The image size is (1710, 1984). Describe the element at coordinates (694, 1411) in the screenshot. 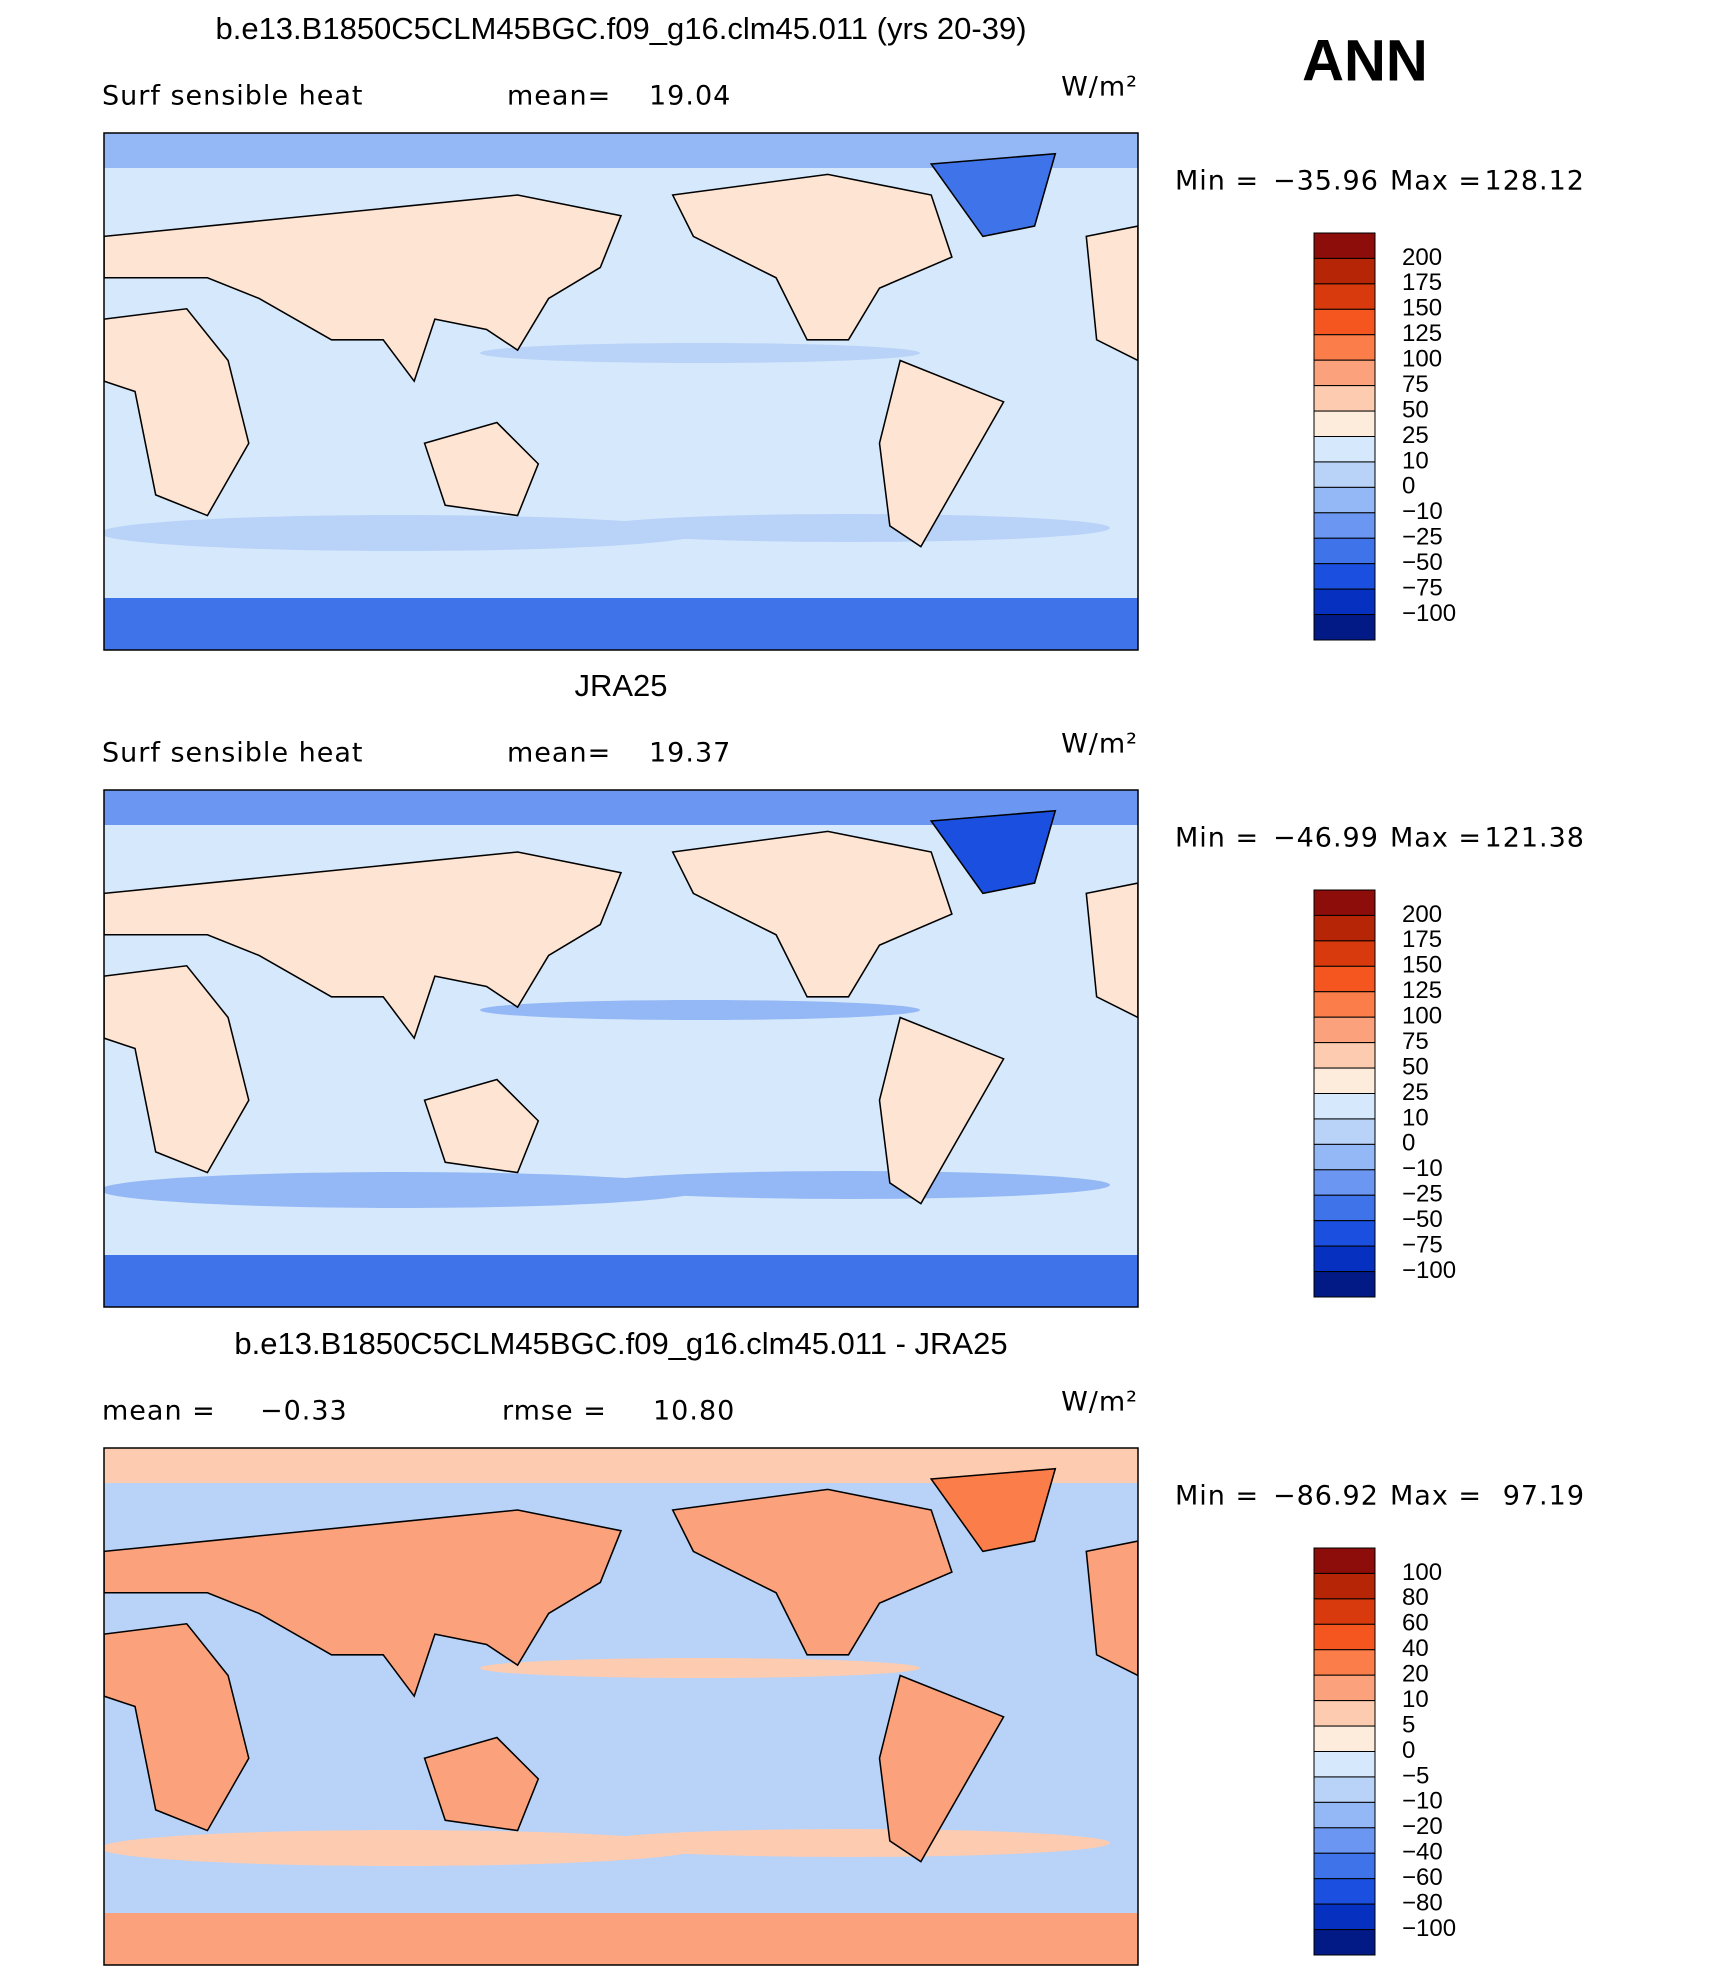

I see `stat-value: 10.80` at that location.